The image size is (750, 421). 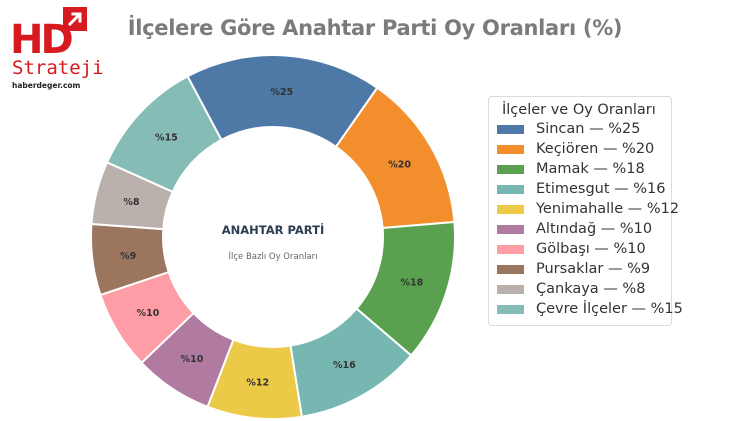 I want to click on legend-title: İlçeler ve Oy Oranları, so click(x=579, y=110).